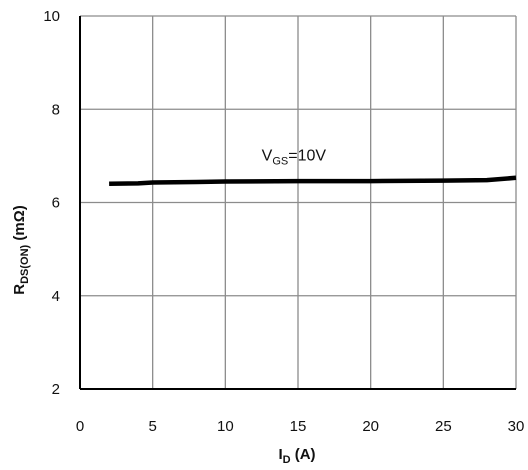 Image resolution: width=528 pixels, height=470 pixels. I want to click on annotations: VGS=10V, so click(294, 158).